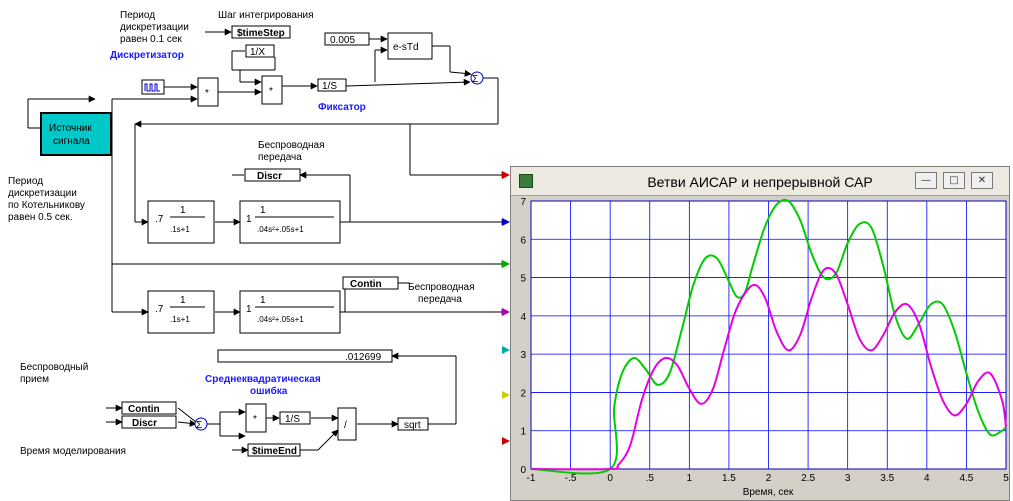 The height and width of the screenshot is (501, 1013). Describe the element at coordinates (760, 181) in the screenshot. I see `plot-titlebar: Ветви АИСАР и непрерывной САР — □ ✕` at that location.